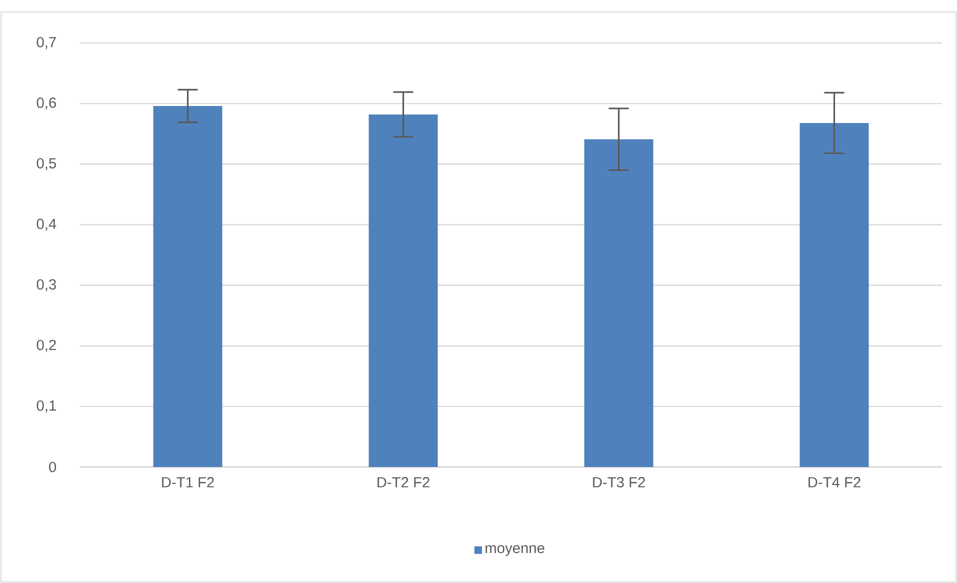 The image size is (957, 583). What do you see at coordinates (46, 164) in the screenshot?
I see `y-tick-label: 0,5` at bounding box center [46, 164].